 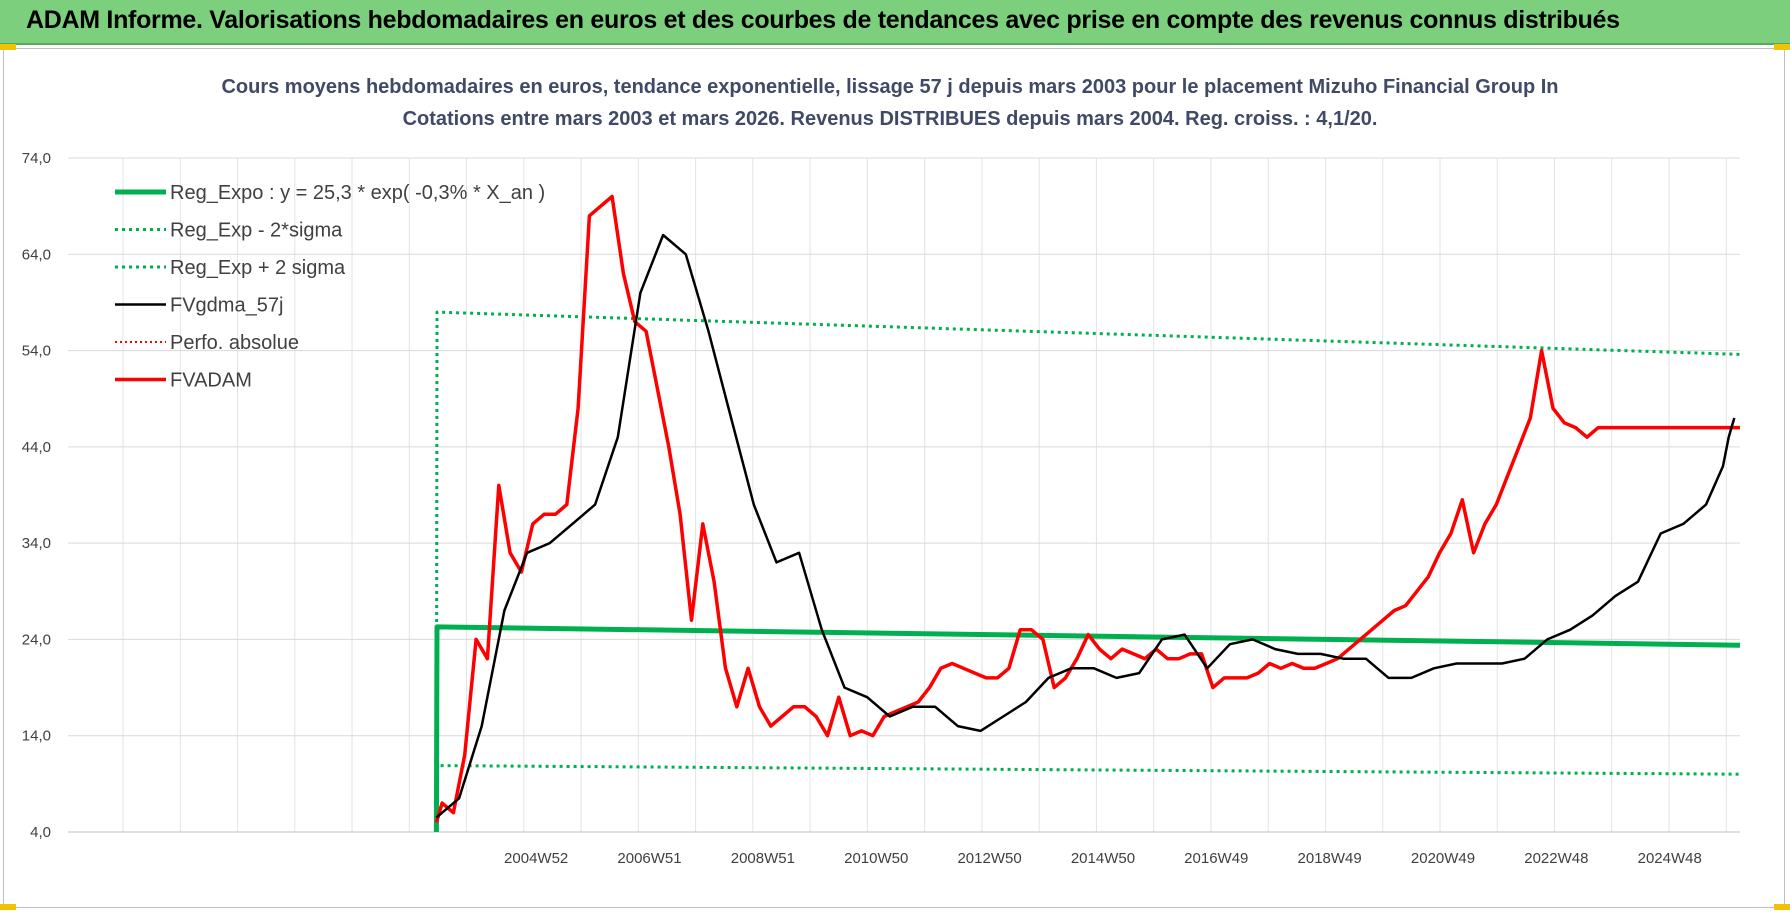 I want to click on legend-label: FVgdma_57j, so click(x=226, y=306).